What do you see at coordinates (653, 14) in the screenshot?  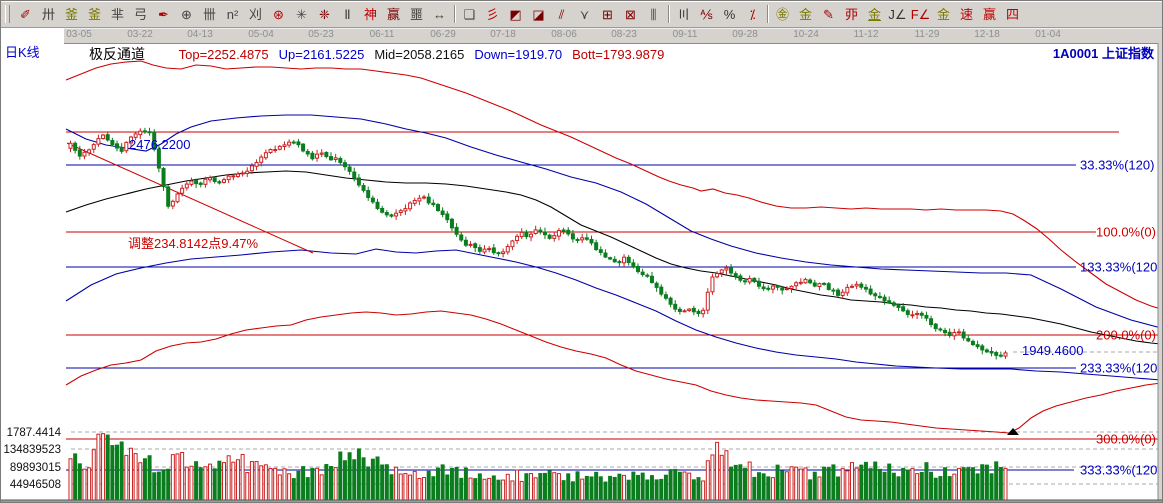 I see `hatch-lines-icon: ⫼` at bounding box center [653, 14].